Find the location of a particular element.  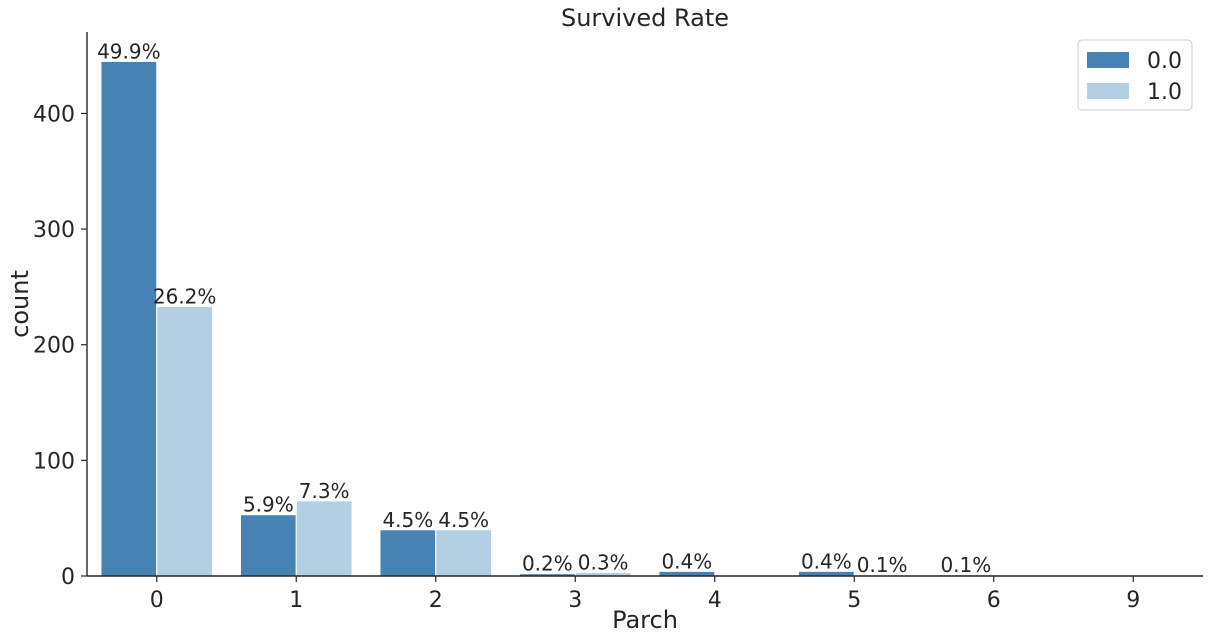

x-tick-label: 4 is located at coordinates (715, 600).